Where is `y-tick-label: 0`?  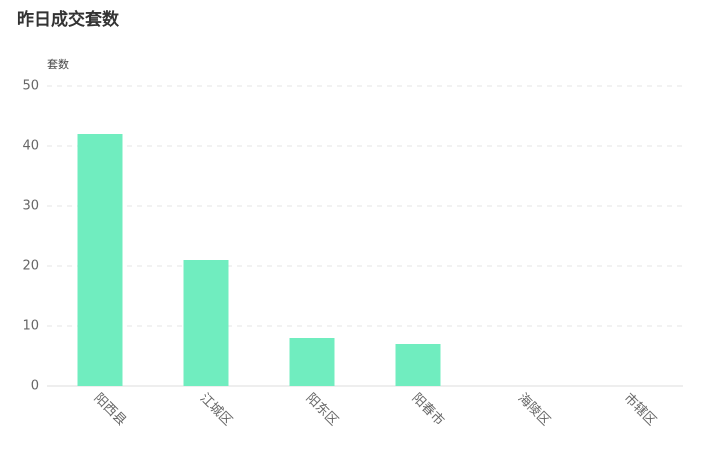 y-tick-label: 0 is located at coordinates (35, 386).